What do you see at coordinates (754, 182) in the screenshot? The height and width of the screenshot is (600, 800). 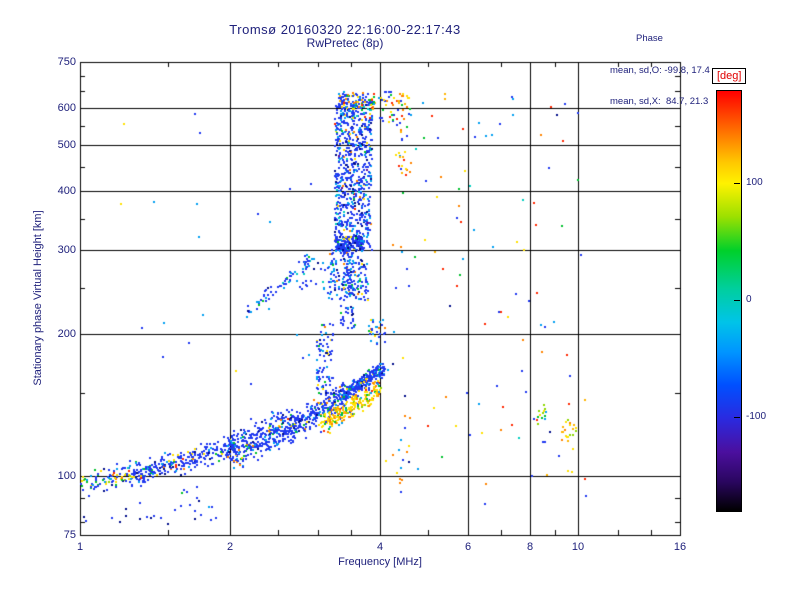 I see `colorbar-tick-label: 100` at bounding box center [754, 182].